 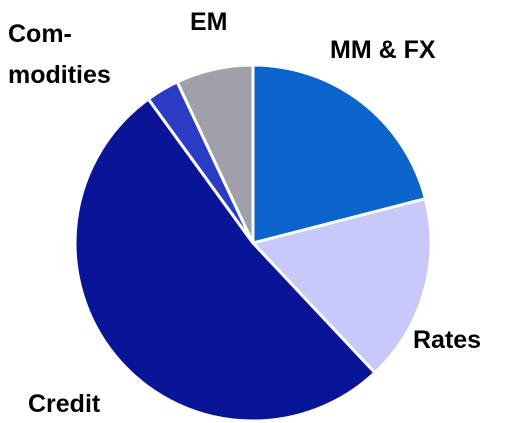 I want to click on slice-label: Credit, so click(x=64, y=404).